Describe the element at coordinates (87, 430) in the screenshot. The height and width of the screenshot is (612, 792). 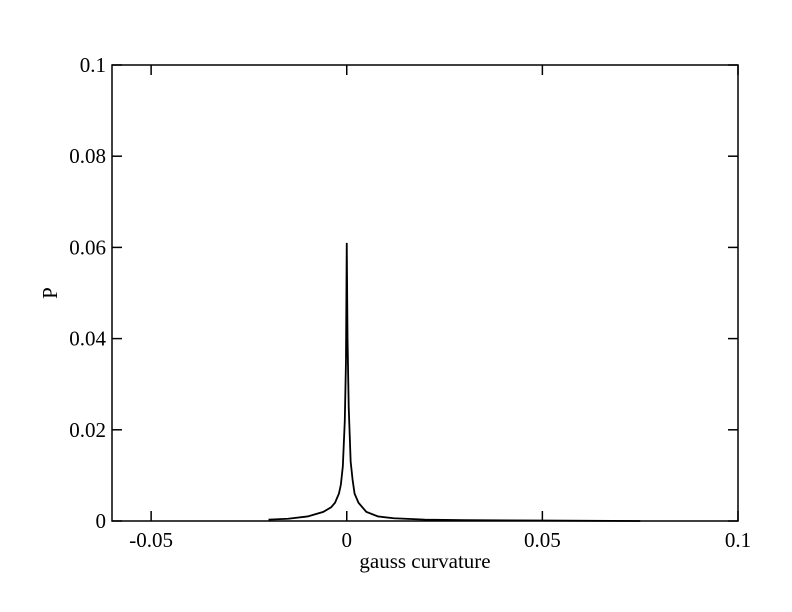
I see `y-tick-label: 0.02` at that location.